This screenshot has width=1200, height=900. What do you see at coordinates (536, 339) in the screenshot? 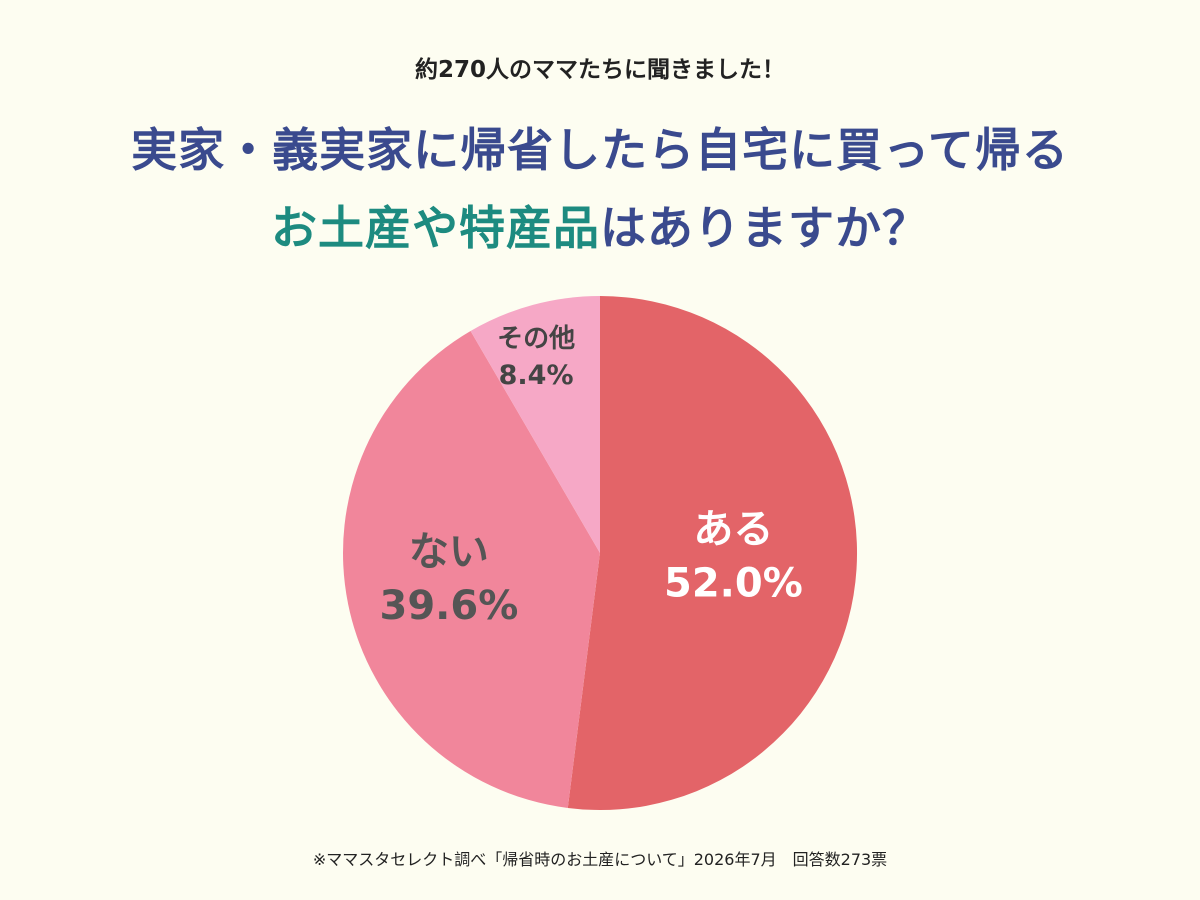
I see `slice-label-2: その他` at bounding box center [536, 339].